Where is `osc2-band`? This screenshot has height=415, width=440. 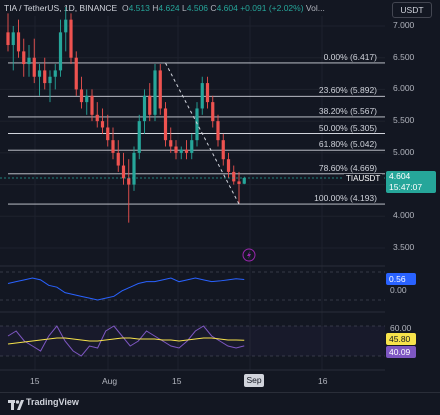
osc2-band is located at coordinates (192, 341).